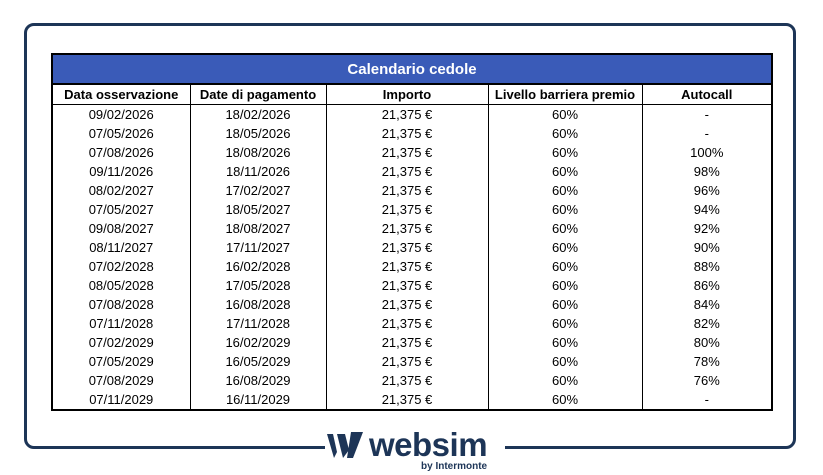  I want to click on table-row: 08/02/2027 17/02/2027 21,375 €60% 96%, so click(412, 190).